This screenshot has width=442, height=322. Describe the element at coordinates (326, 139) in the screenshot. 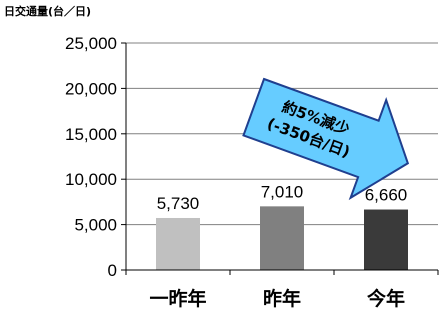

I see `arrow-shape` at that location.